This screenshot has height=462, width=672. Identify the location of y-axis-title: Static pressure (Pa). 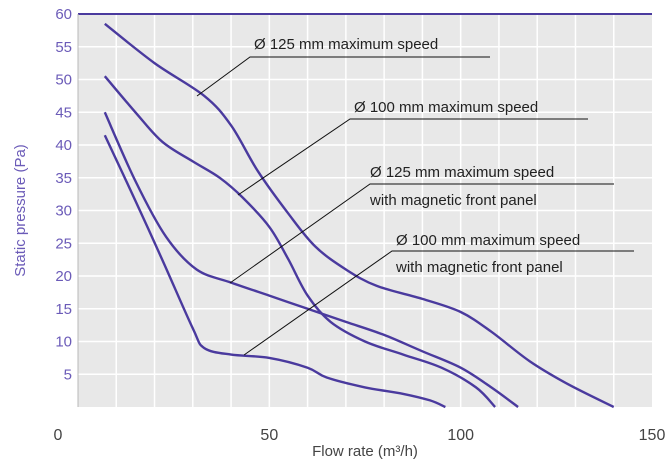
(20, 210).